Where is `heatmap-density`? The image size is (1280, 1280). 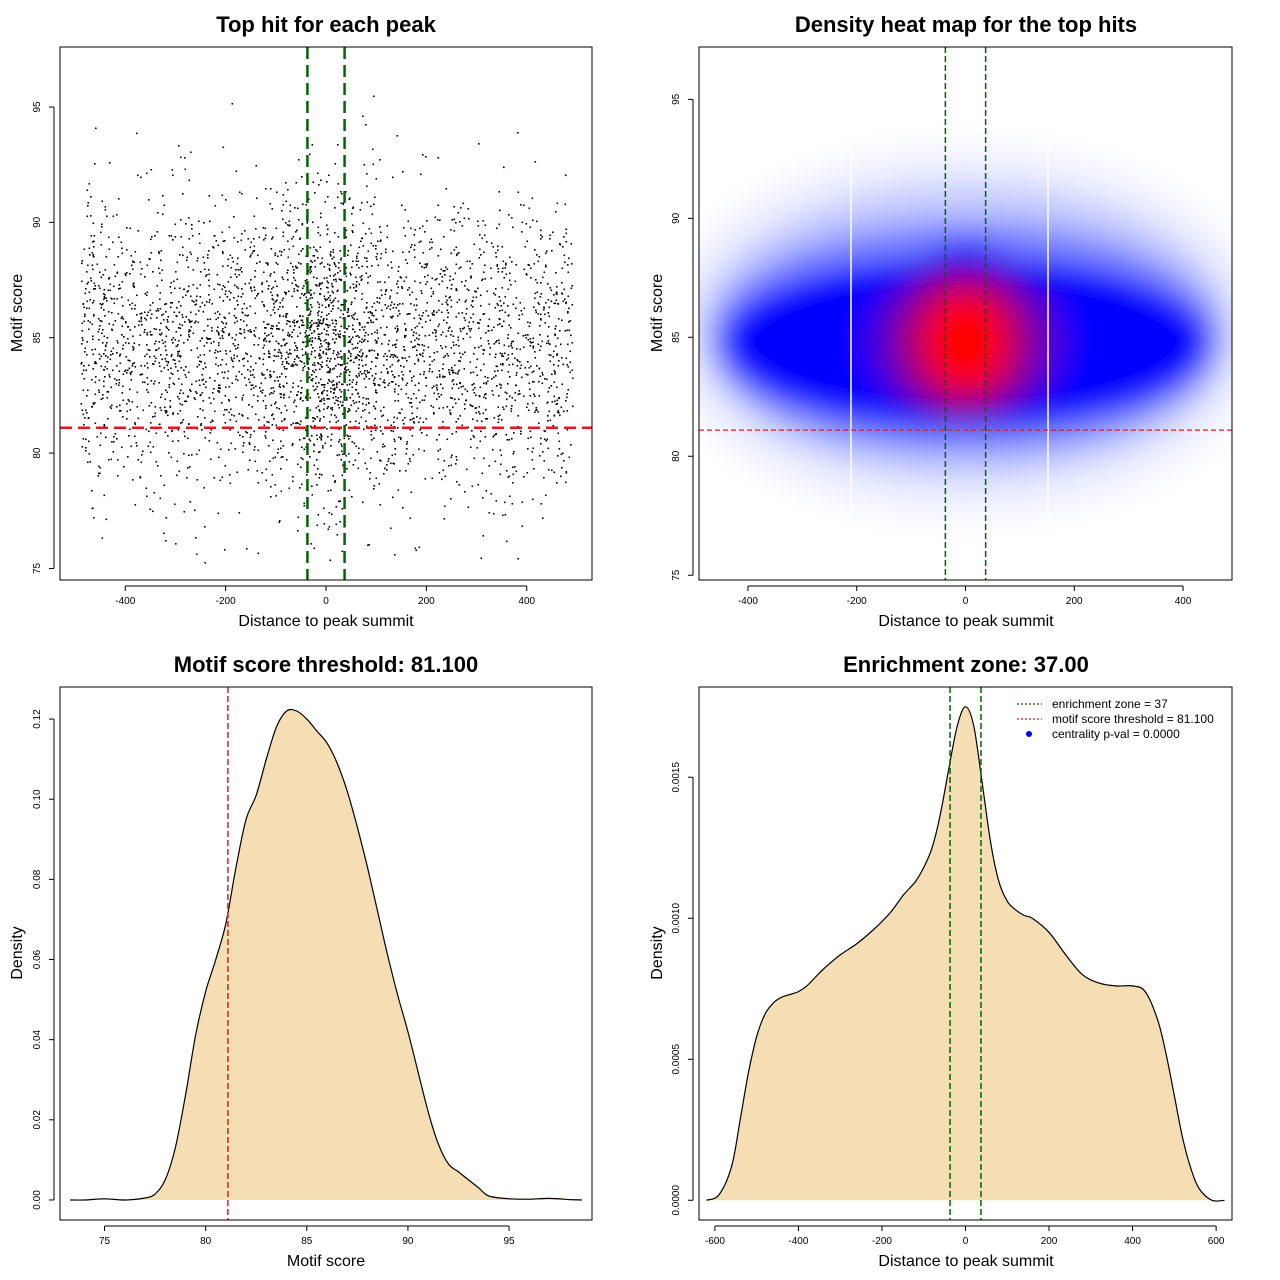 heatmap-density is located at coordinates (965, 332).